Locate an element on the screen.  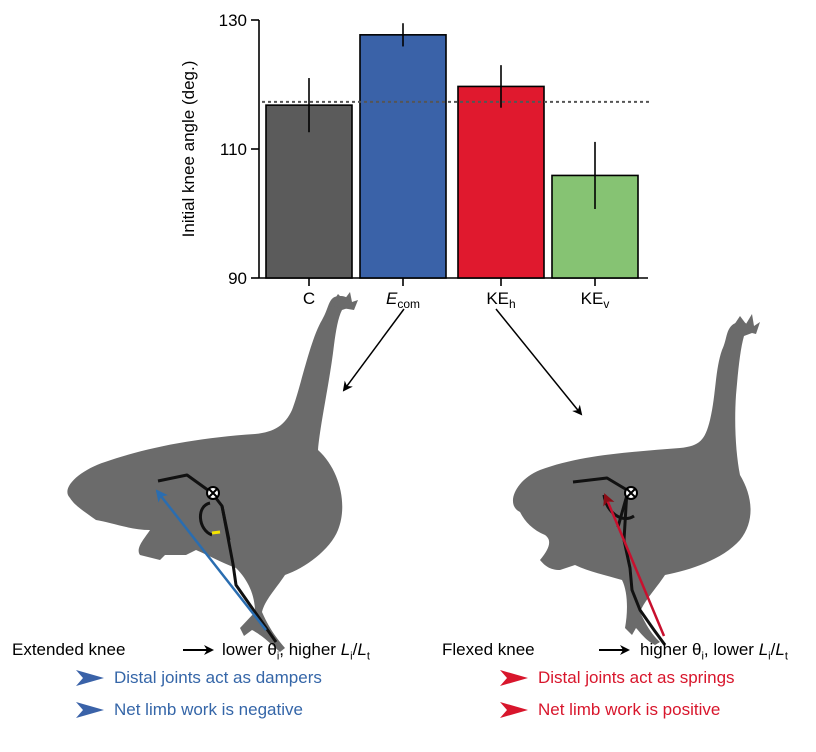
pointer-arrow-right is located at coordinates (539, 362).